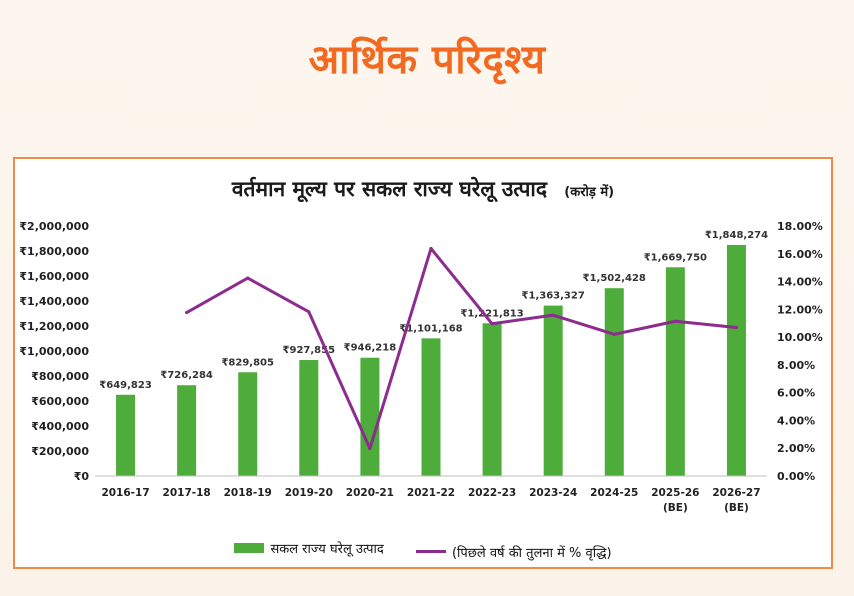 Image resolution: width=854 pixels, height=596 pixels. I want to click on y-right-tick-label: 16.00%, so click(800, 254).